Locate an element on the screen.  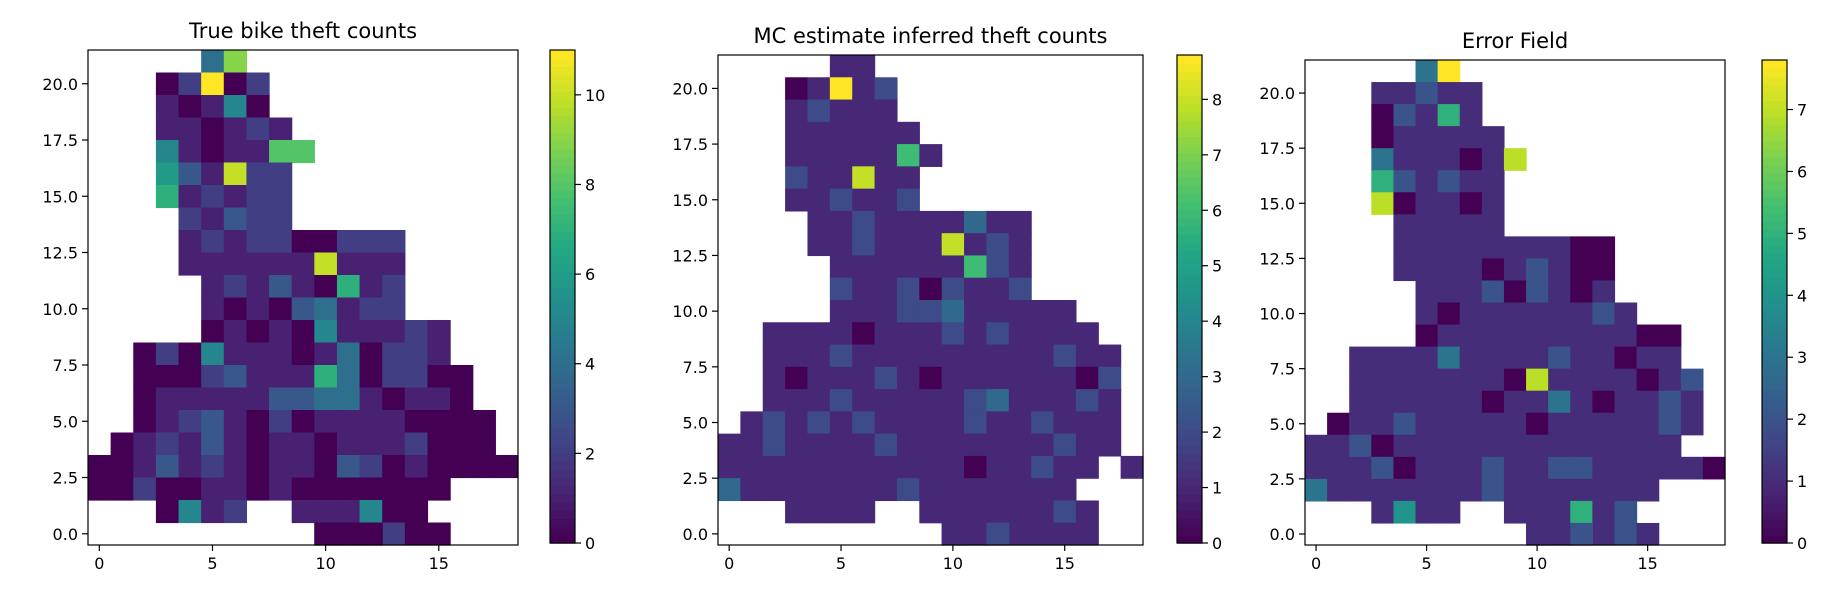
x-tick-label: 0 is located at coordinates (1316, 563).